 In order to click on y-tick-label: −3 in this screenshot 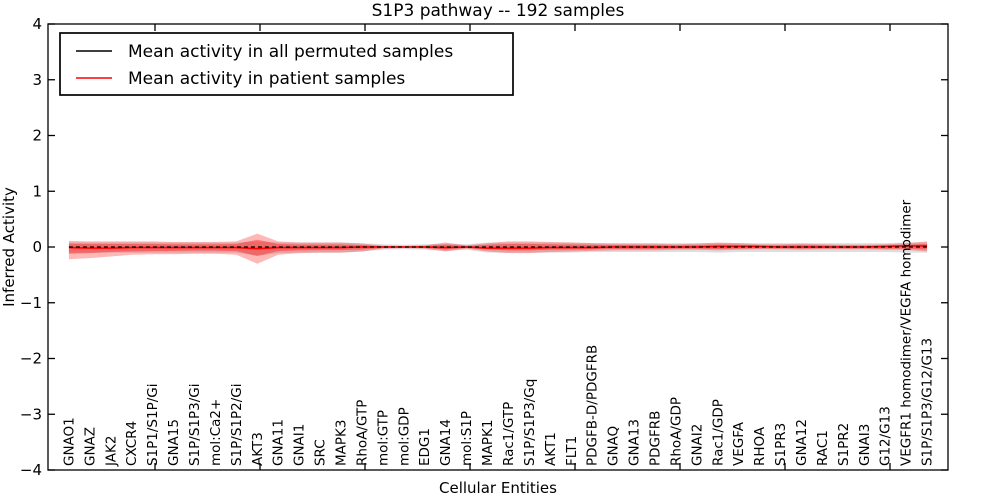, I will do `click(31, 414)`.